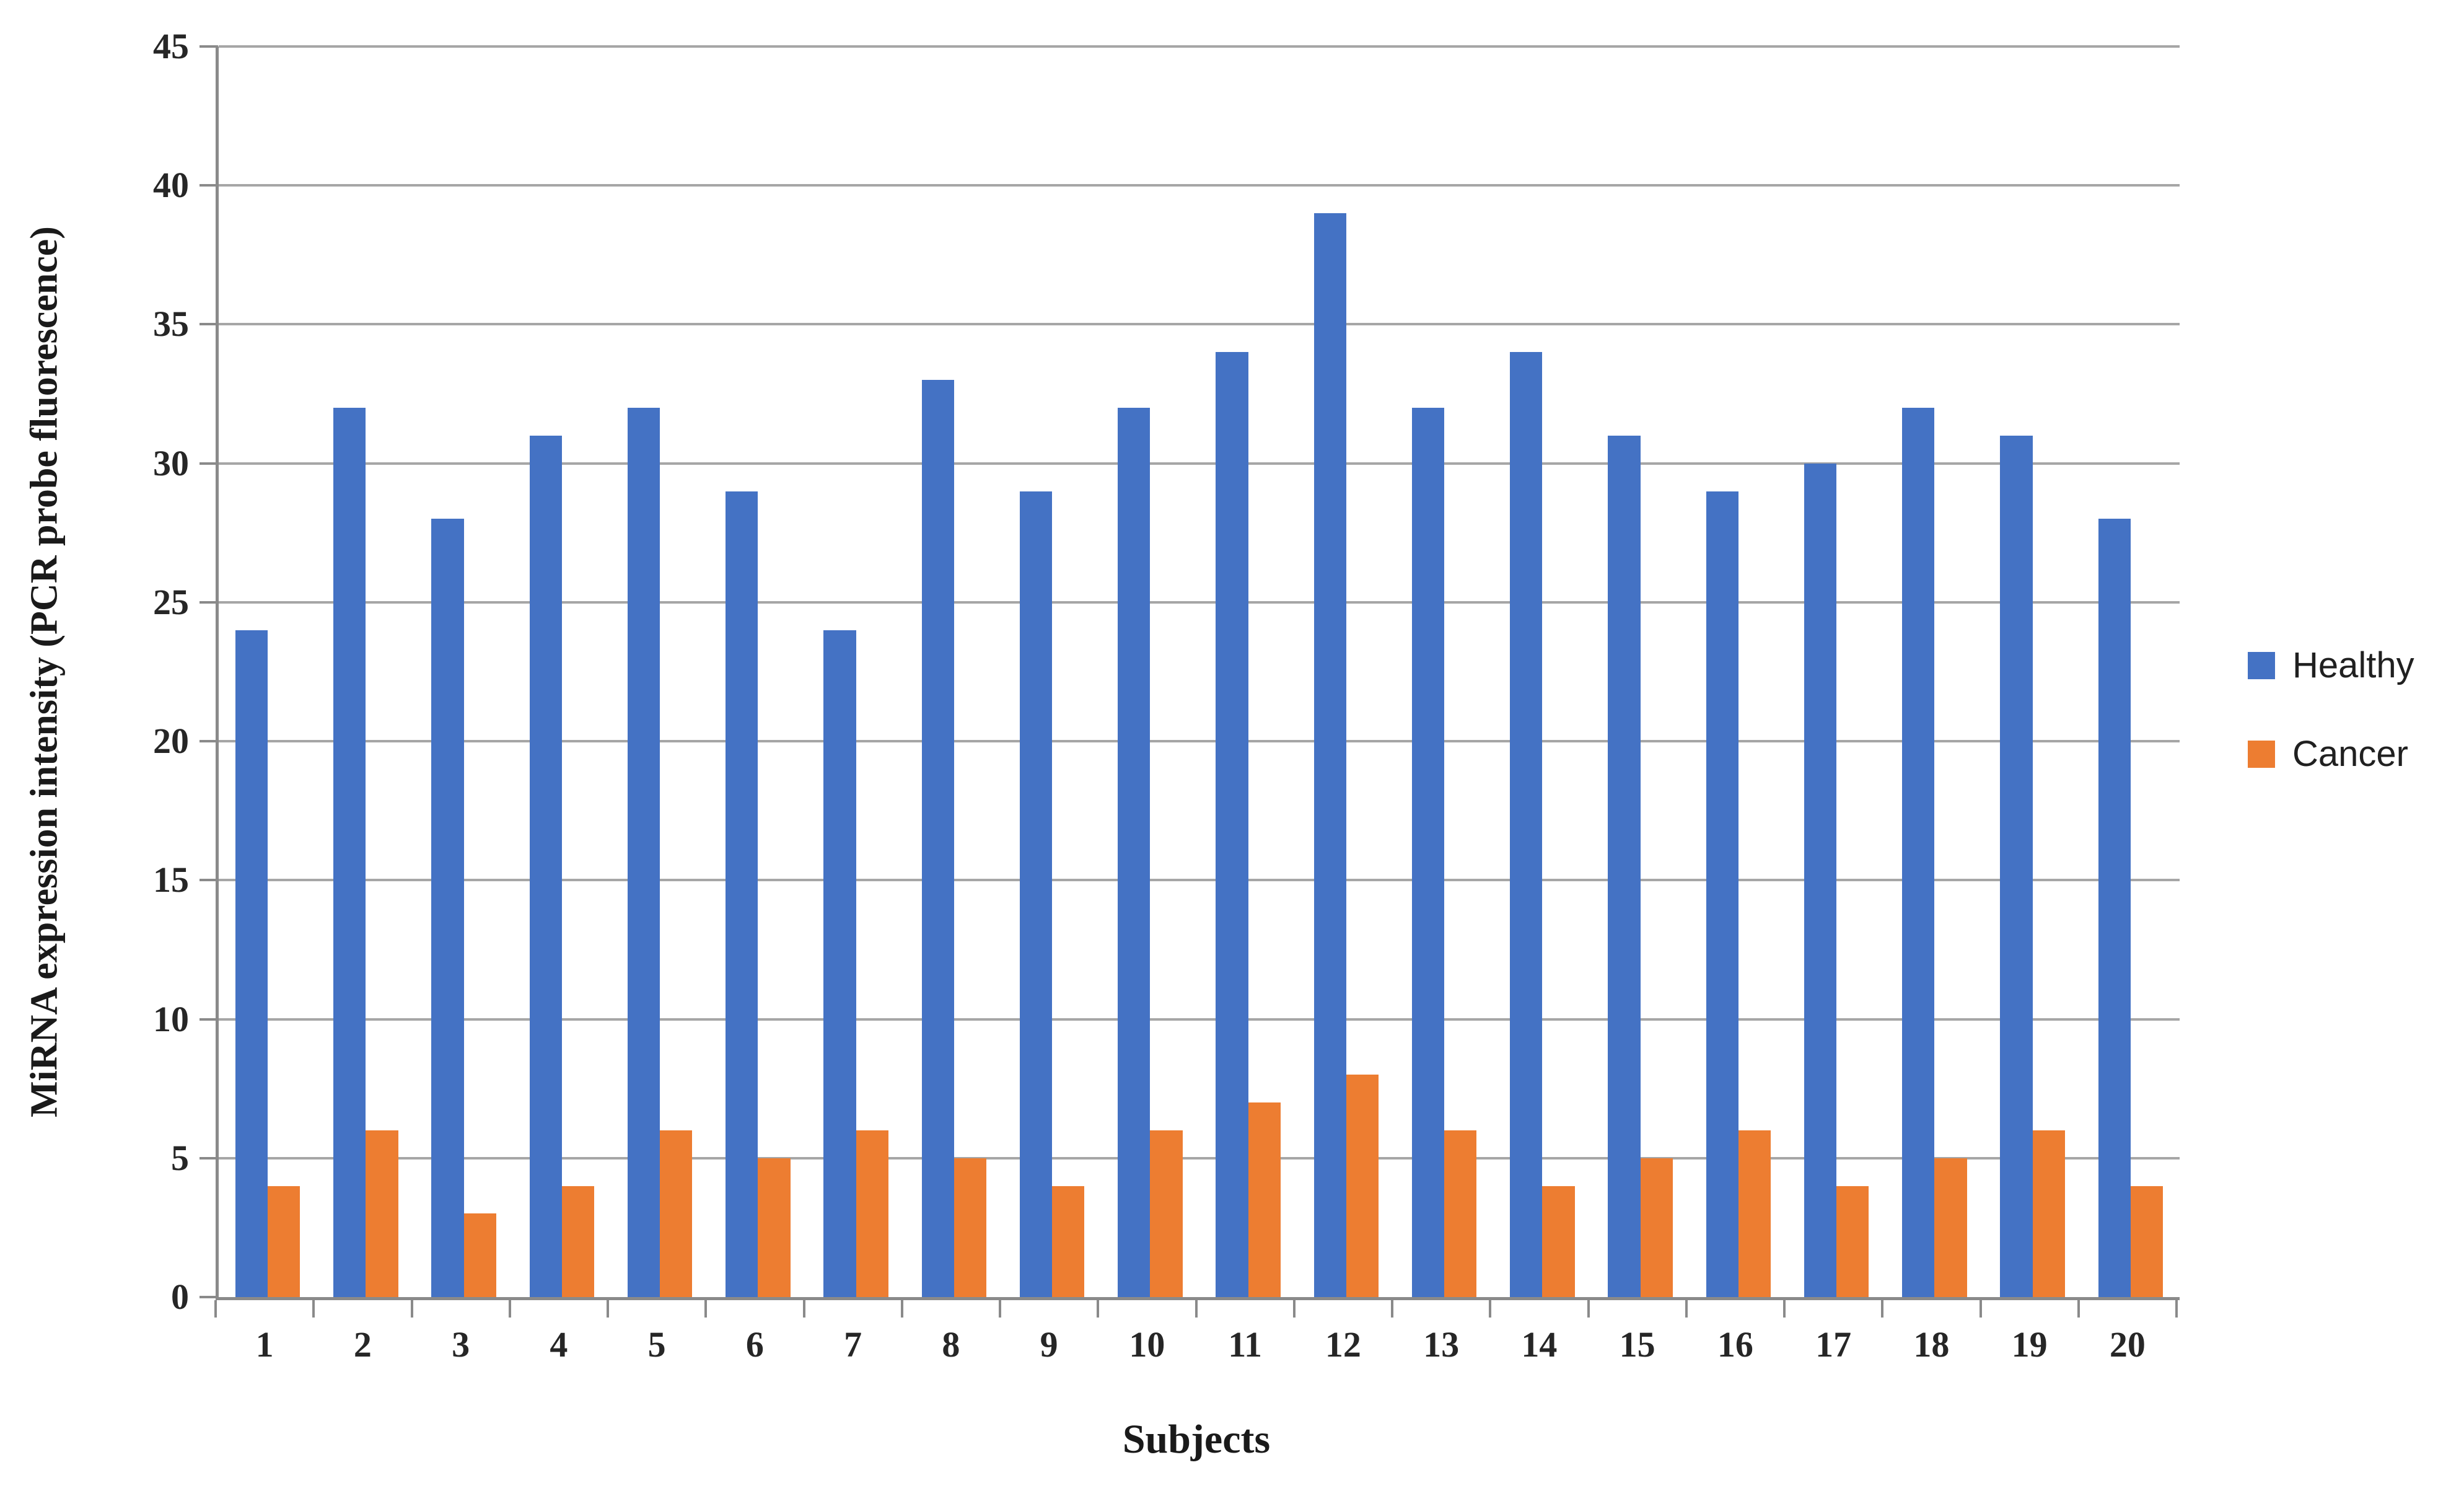  Describe the element at coordinates (171, 601) in the screenshot. I see `y-tick-label-25: 25` at that location.